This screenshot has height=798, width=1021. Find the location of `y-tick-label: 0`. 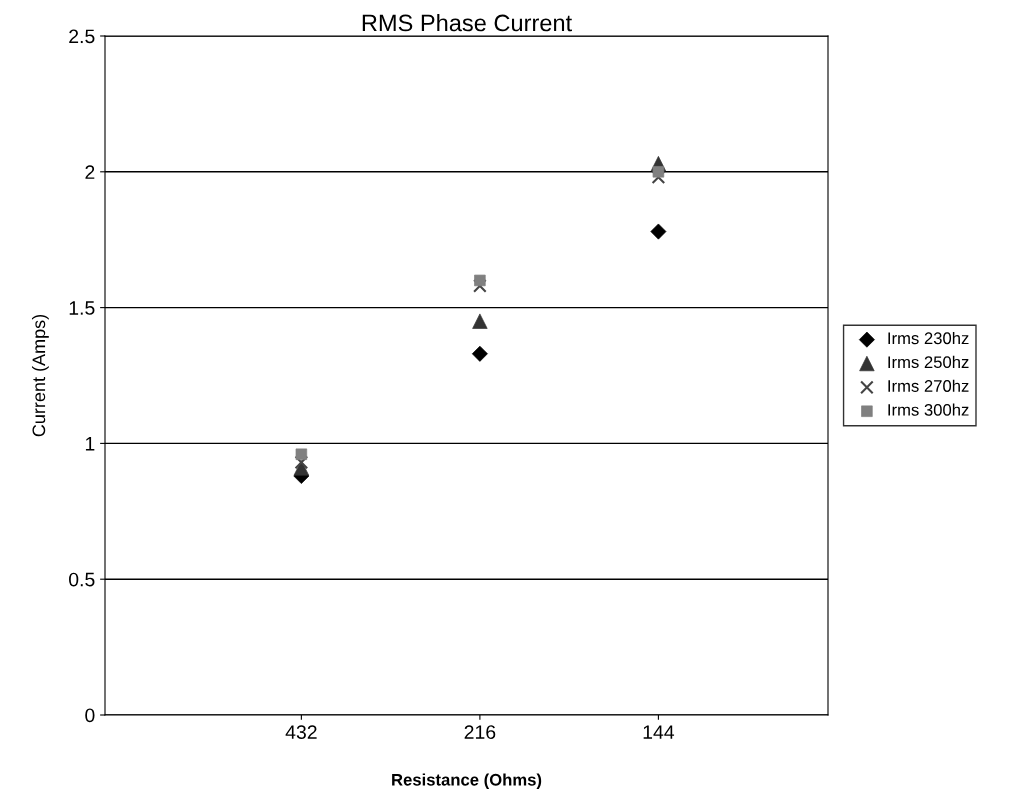

y-tick-label: 0 is located at coordinates (90, 715).